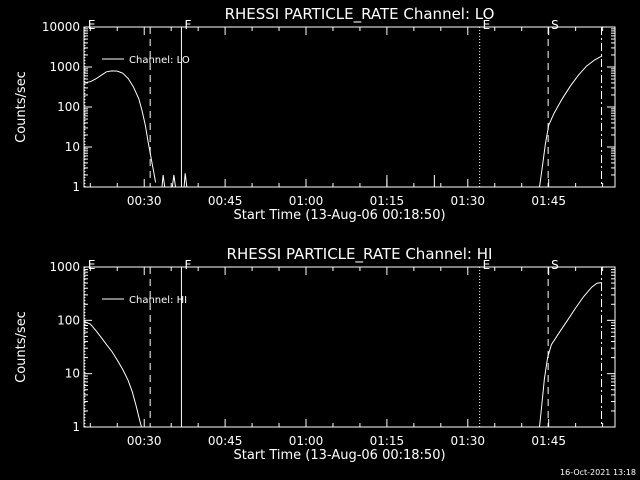 This screenshot has height=480, width=640. Describe the element at coordinates (158, 300) in the screenshot. I see `legend-label: Channel: HI` at that location.